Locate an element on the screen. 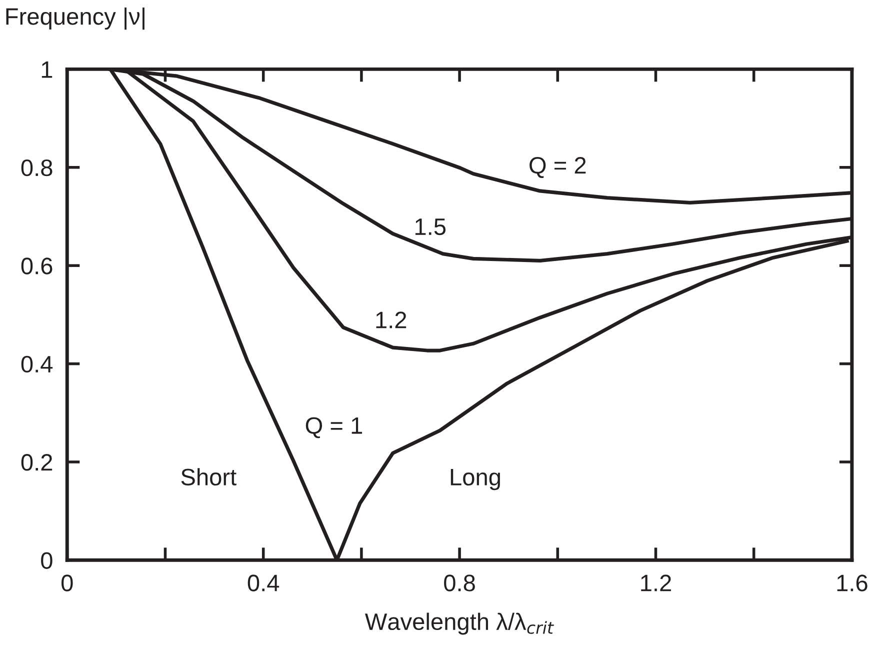 Image resolution: width=872 pixels, height=659 pixels. x-tick-label: 0.4 is located at coordinates (264, 583).